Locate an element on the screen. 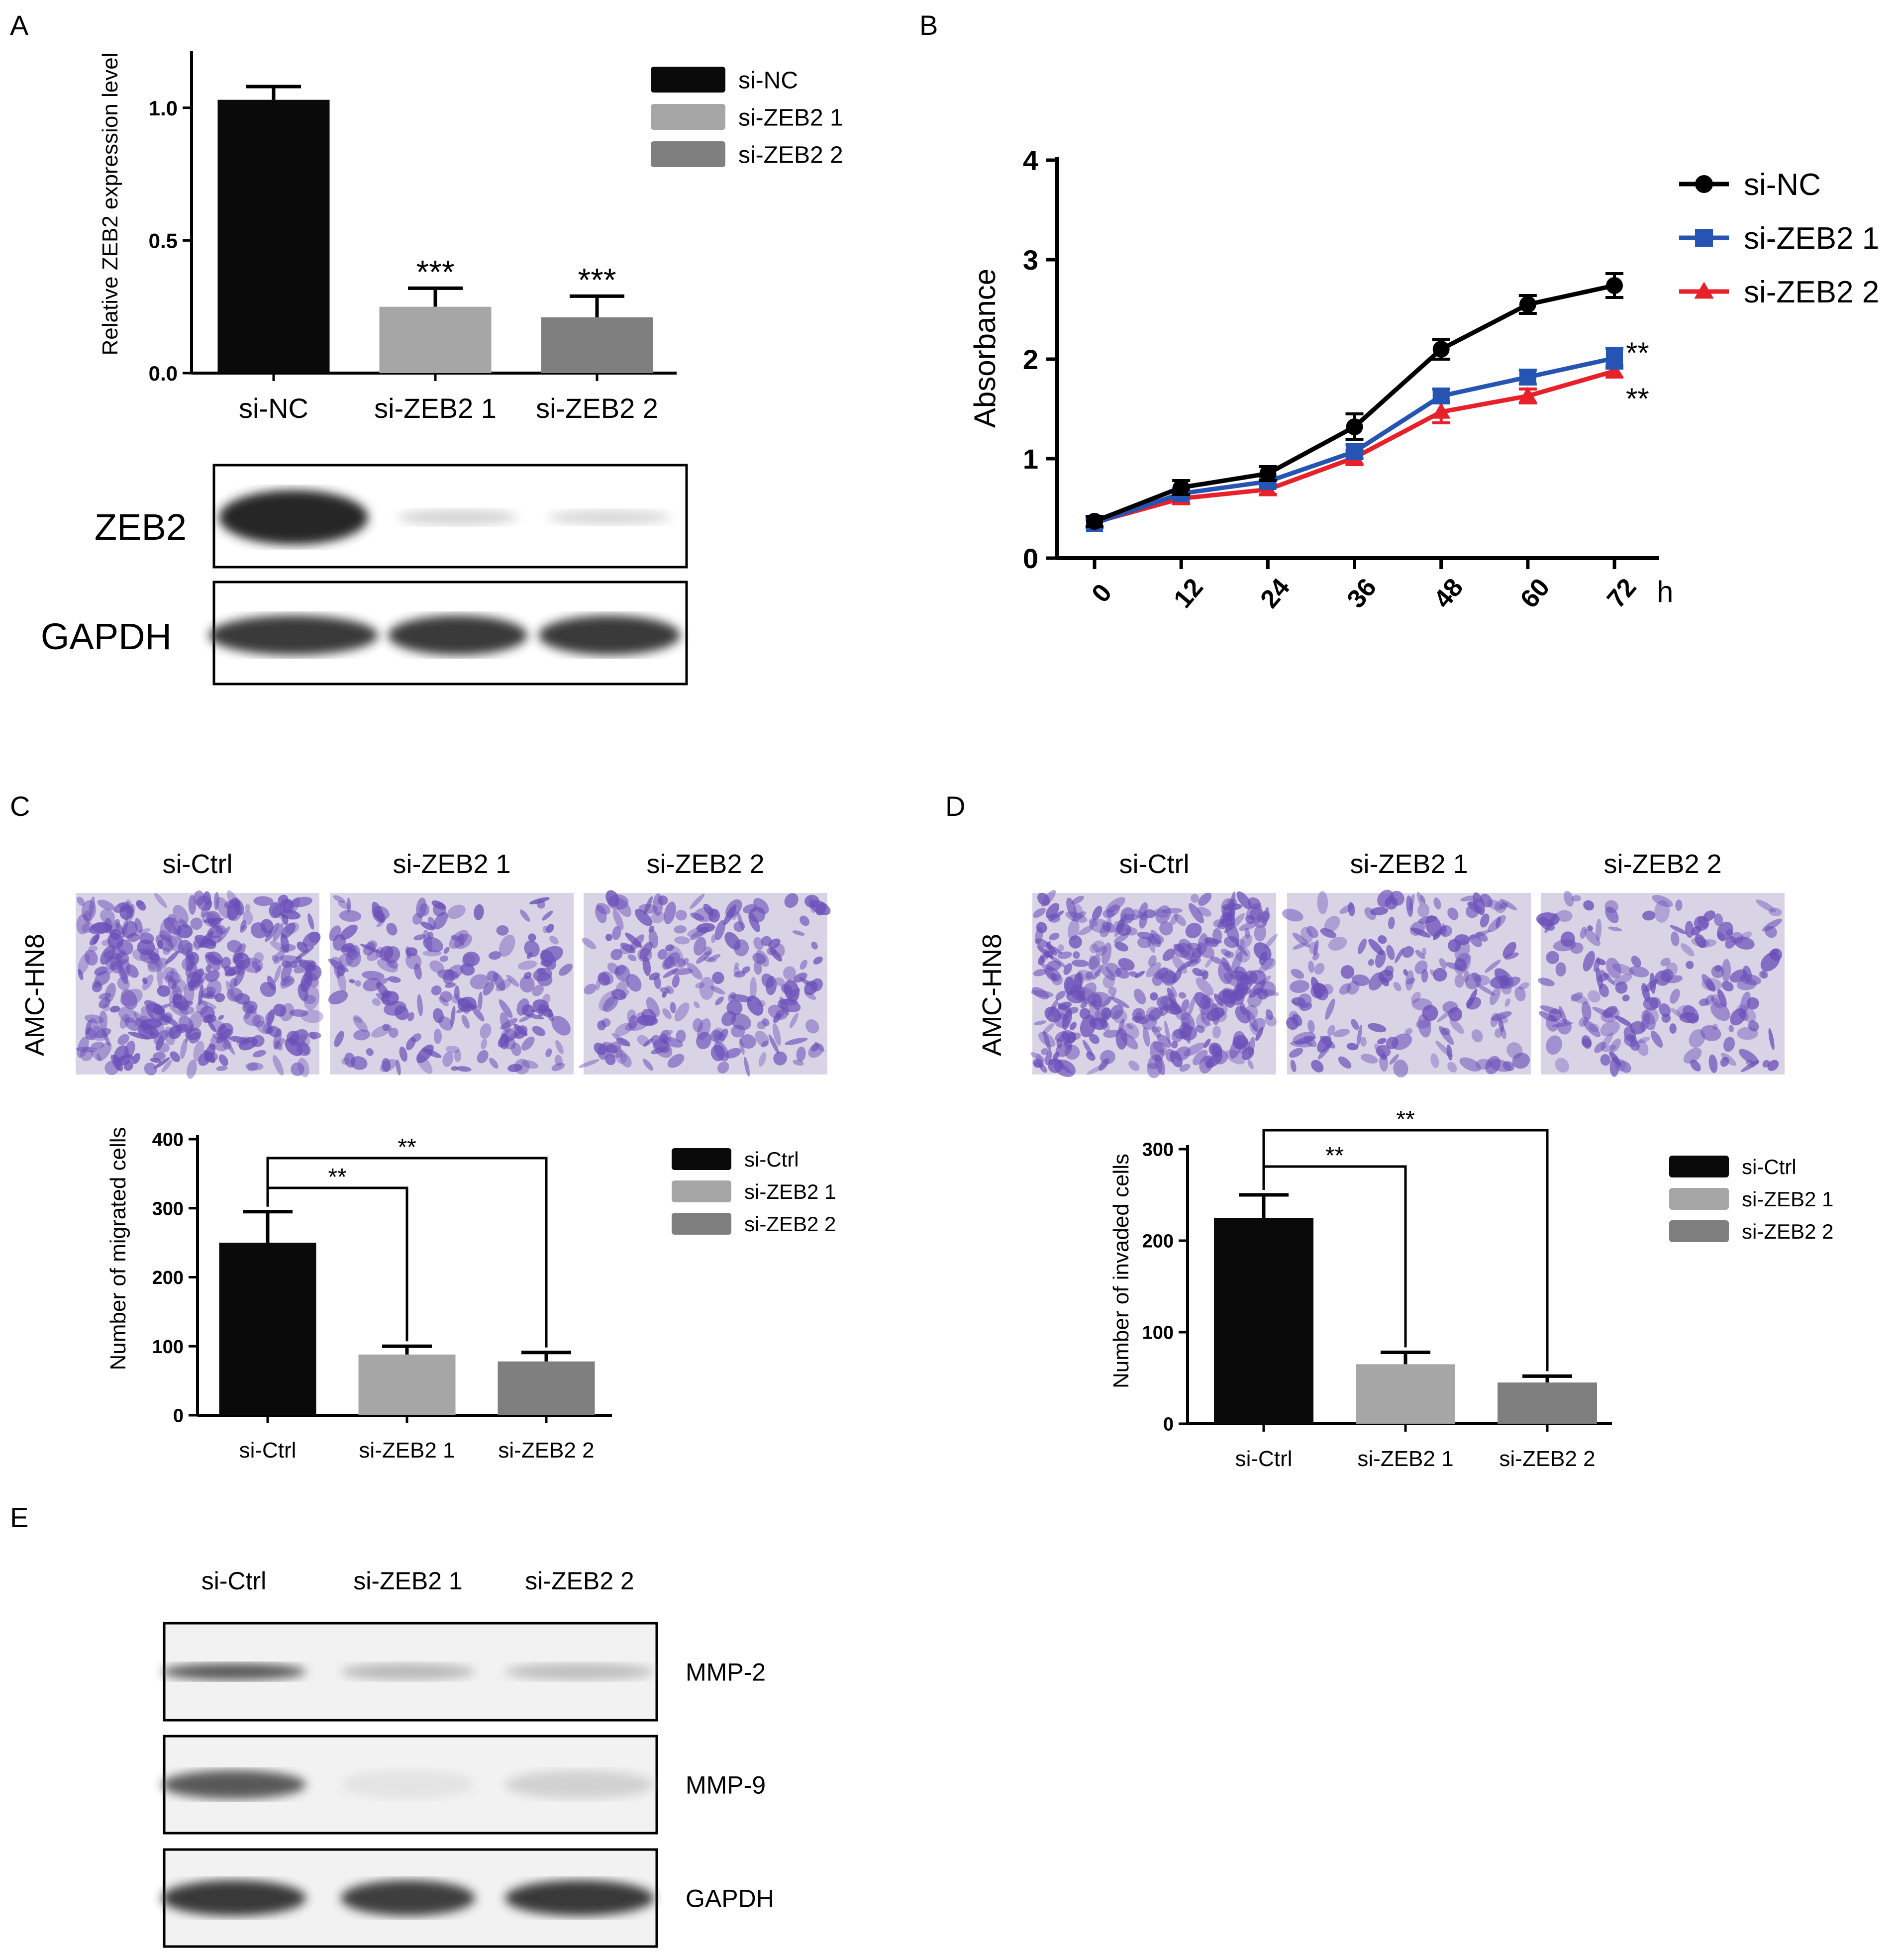 The width and height of the screenshot is (1904, 1954). panel-label-b: B is located at coordinates (928, 25).